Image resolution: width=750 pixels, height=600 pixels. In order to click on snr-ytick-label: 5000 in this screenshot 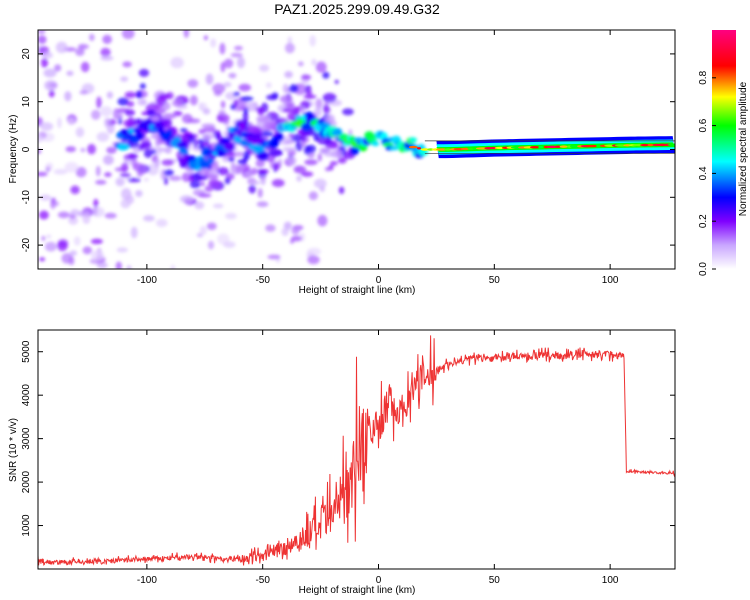, I will do `click(26, 351)`.